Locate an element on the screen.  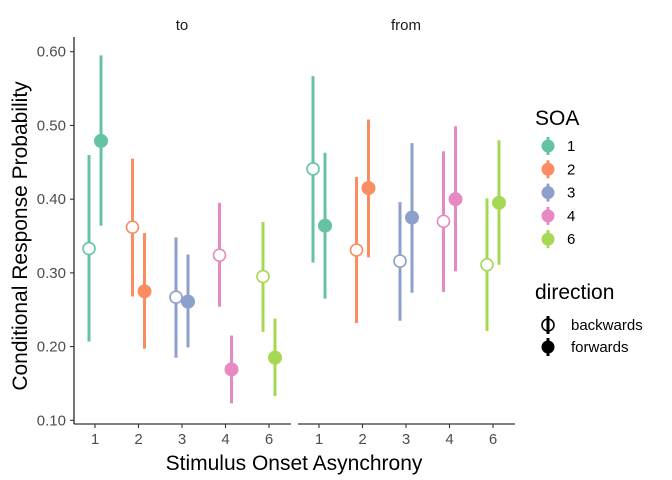
panel-title-to: to is located at coordinates (182, 25).